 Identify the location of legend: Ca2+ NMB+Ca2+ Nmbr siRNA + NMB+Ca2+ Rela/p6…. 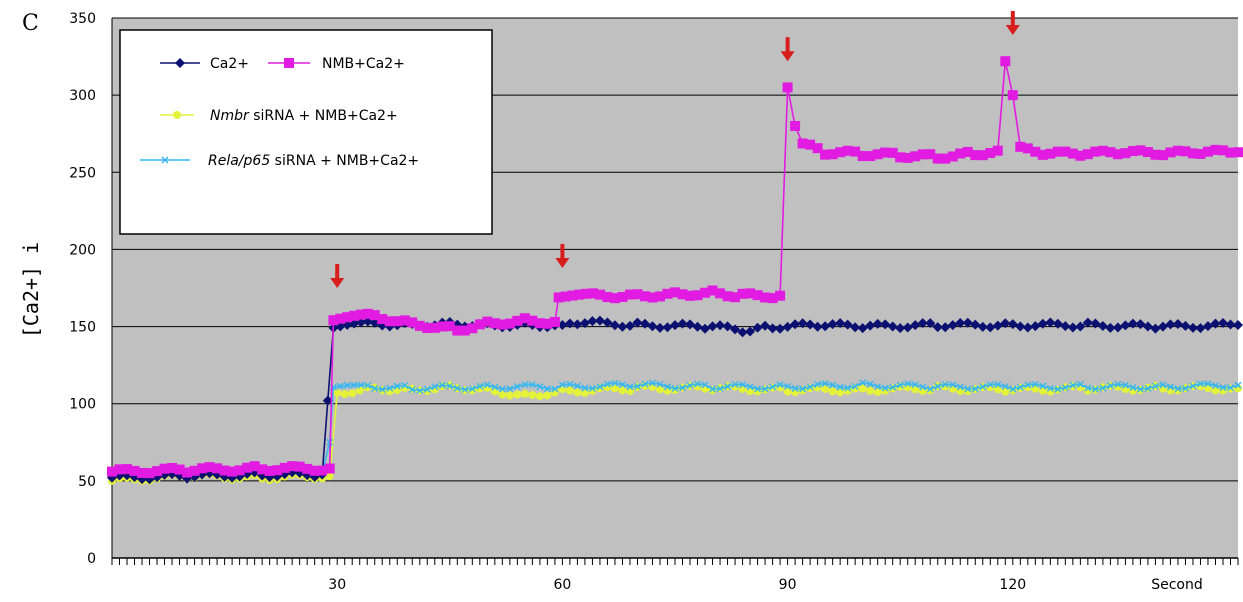
(306, 132).